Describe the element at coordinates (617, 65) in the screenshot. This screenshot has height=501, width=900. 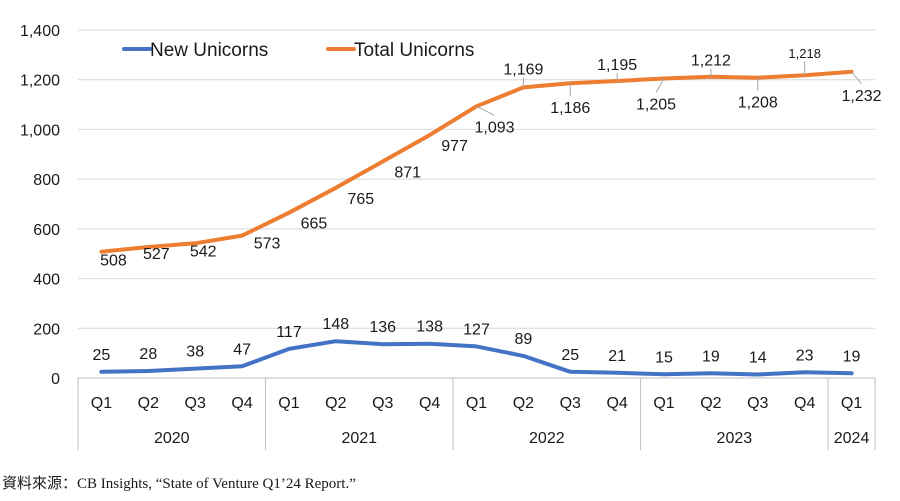
I see `data-label-total-unicorns: 1,195` at that location.